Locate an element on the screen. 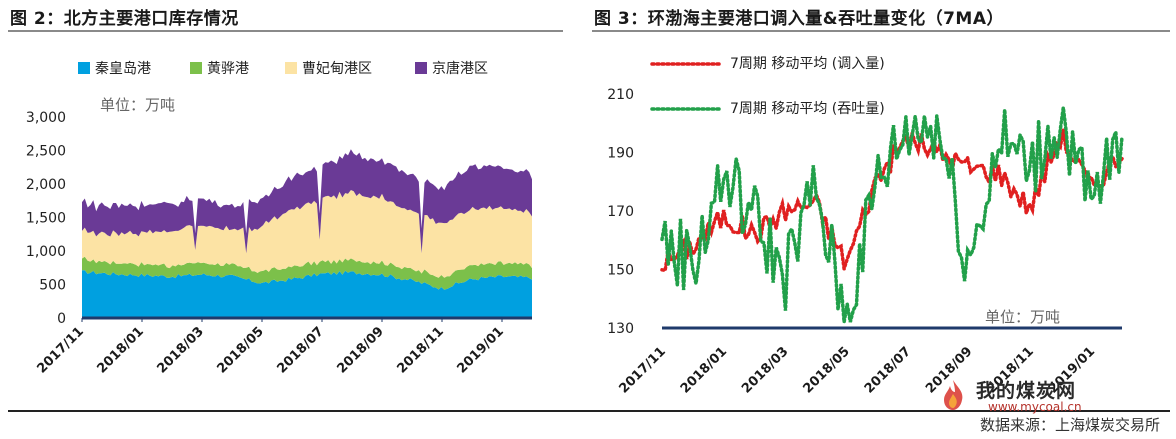 The width and height of the screenshot is (1176, 439). watermark: 我的煤炭网 www.mycoal.cn is located at coordinates (1050, 396).